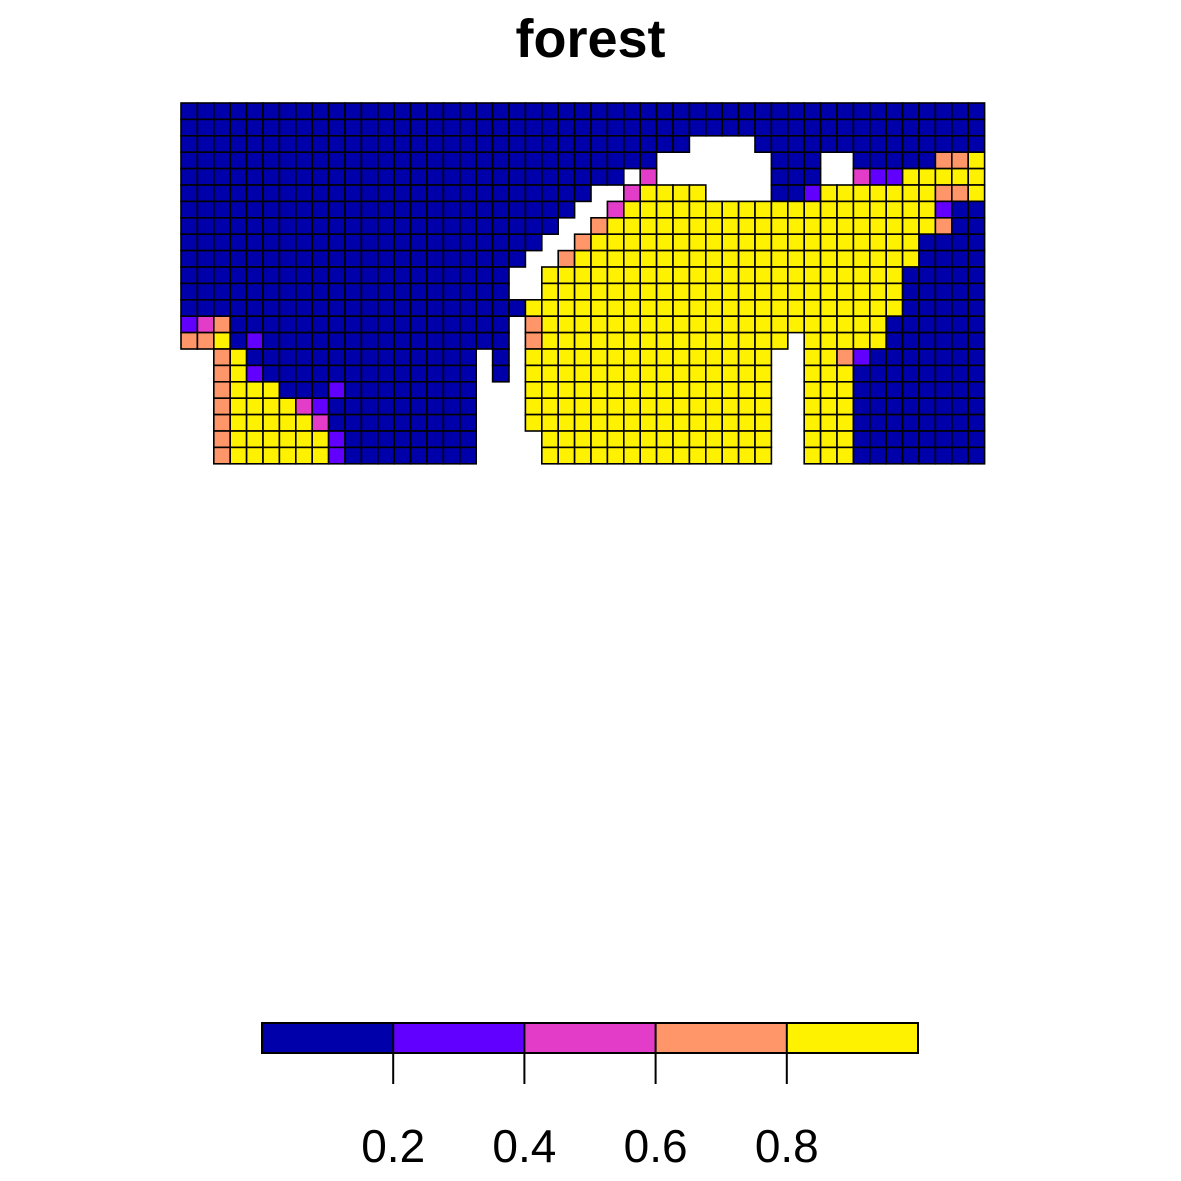 The image size is (1181, 1181). Describe the element at coordinates (590, 1097) in the screenshot. I see `color-legend: 0.2 0.4 0.6 0.8` at that location.